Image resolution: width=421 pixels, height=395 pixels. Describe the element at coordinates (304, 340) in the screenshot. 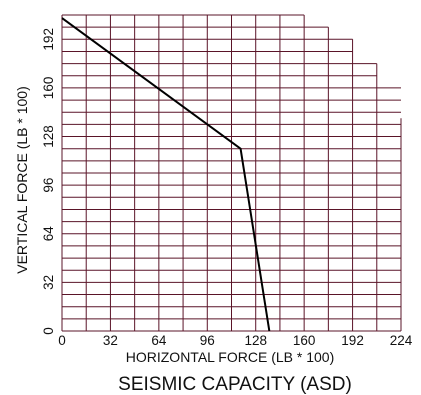

I see `x-tick-label: 160` at that location.